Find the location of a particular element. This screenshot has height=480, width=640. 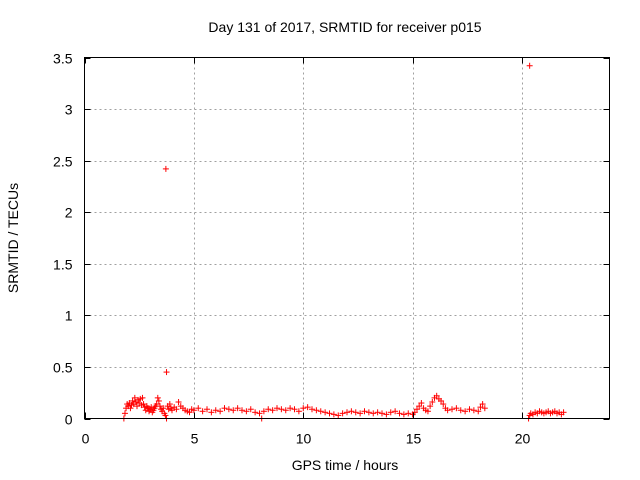

x-tick-label: 5 is located at coordinates (195, 439).